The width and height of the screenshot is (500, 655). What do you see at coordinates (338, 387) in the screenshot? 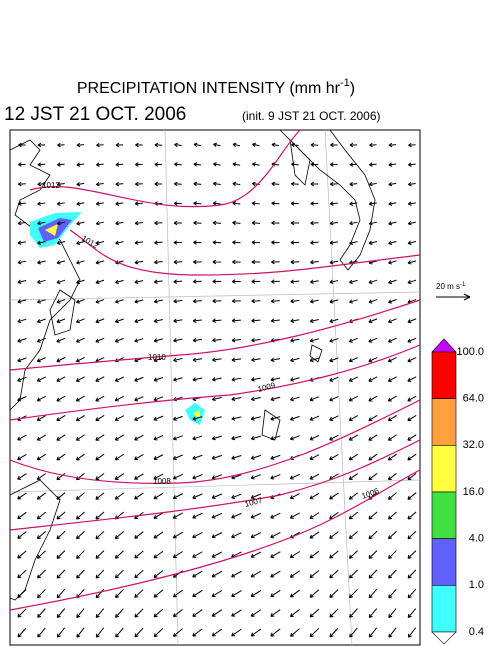
I see `grid-line` at bounding box center [338, 387].